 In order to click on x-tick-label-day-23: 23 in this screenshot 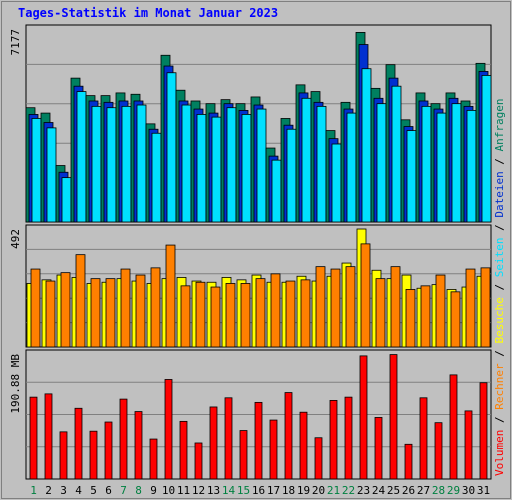, I will do `click(363, 490)`.